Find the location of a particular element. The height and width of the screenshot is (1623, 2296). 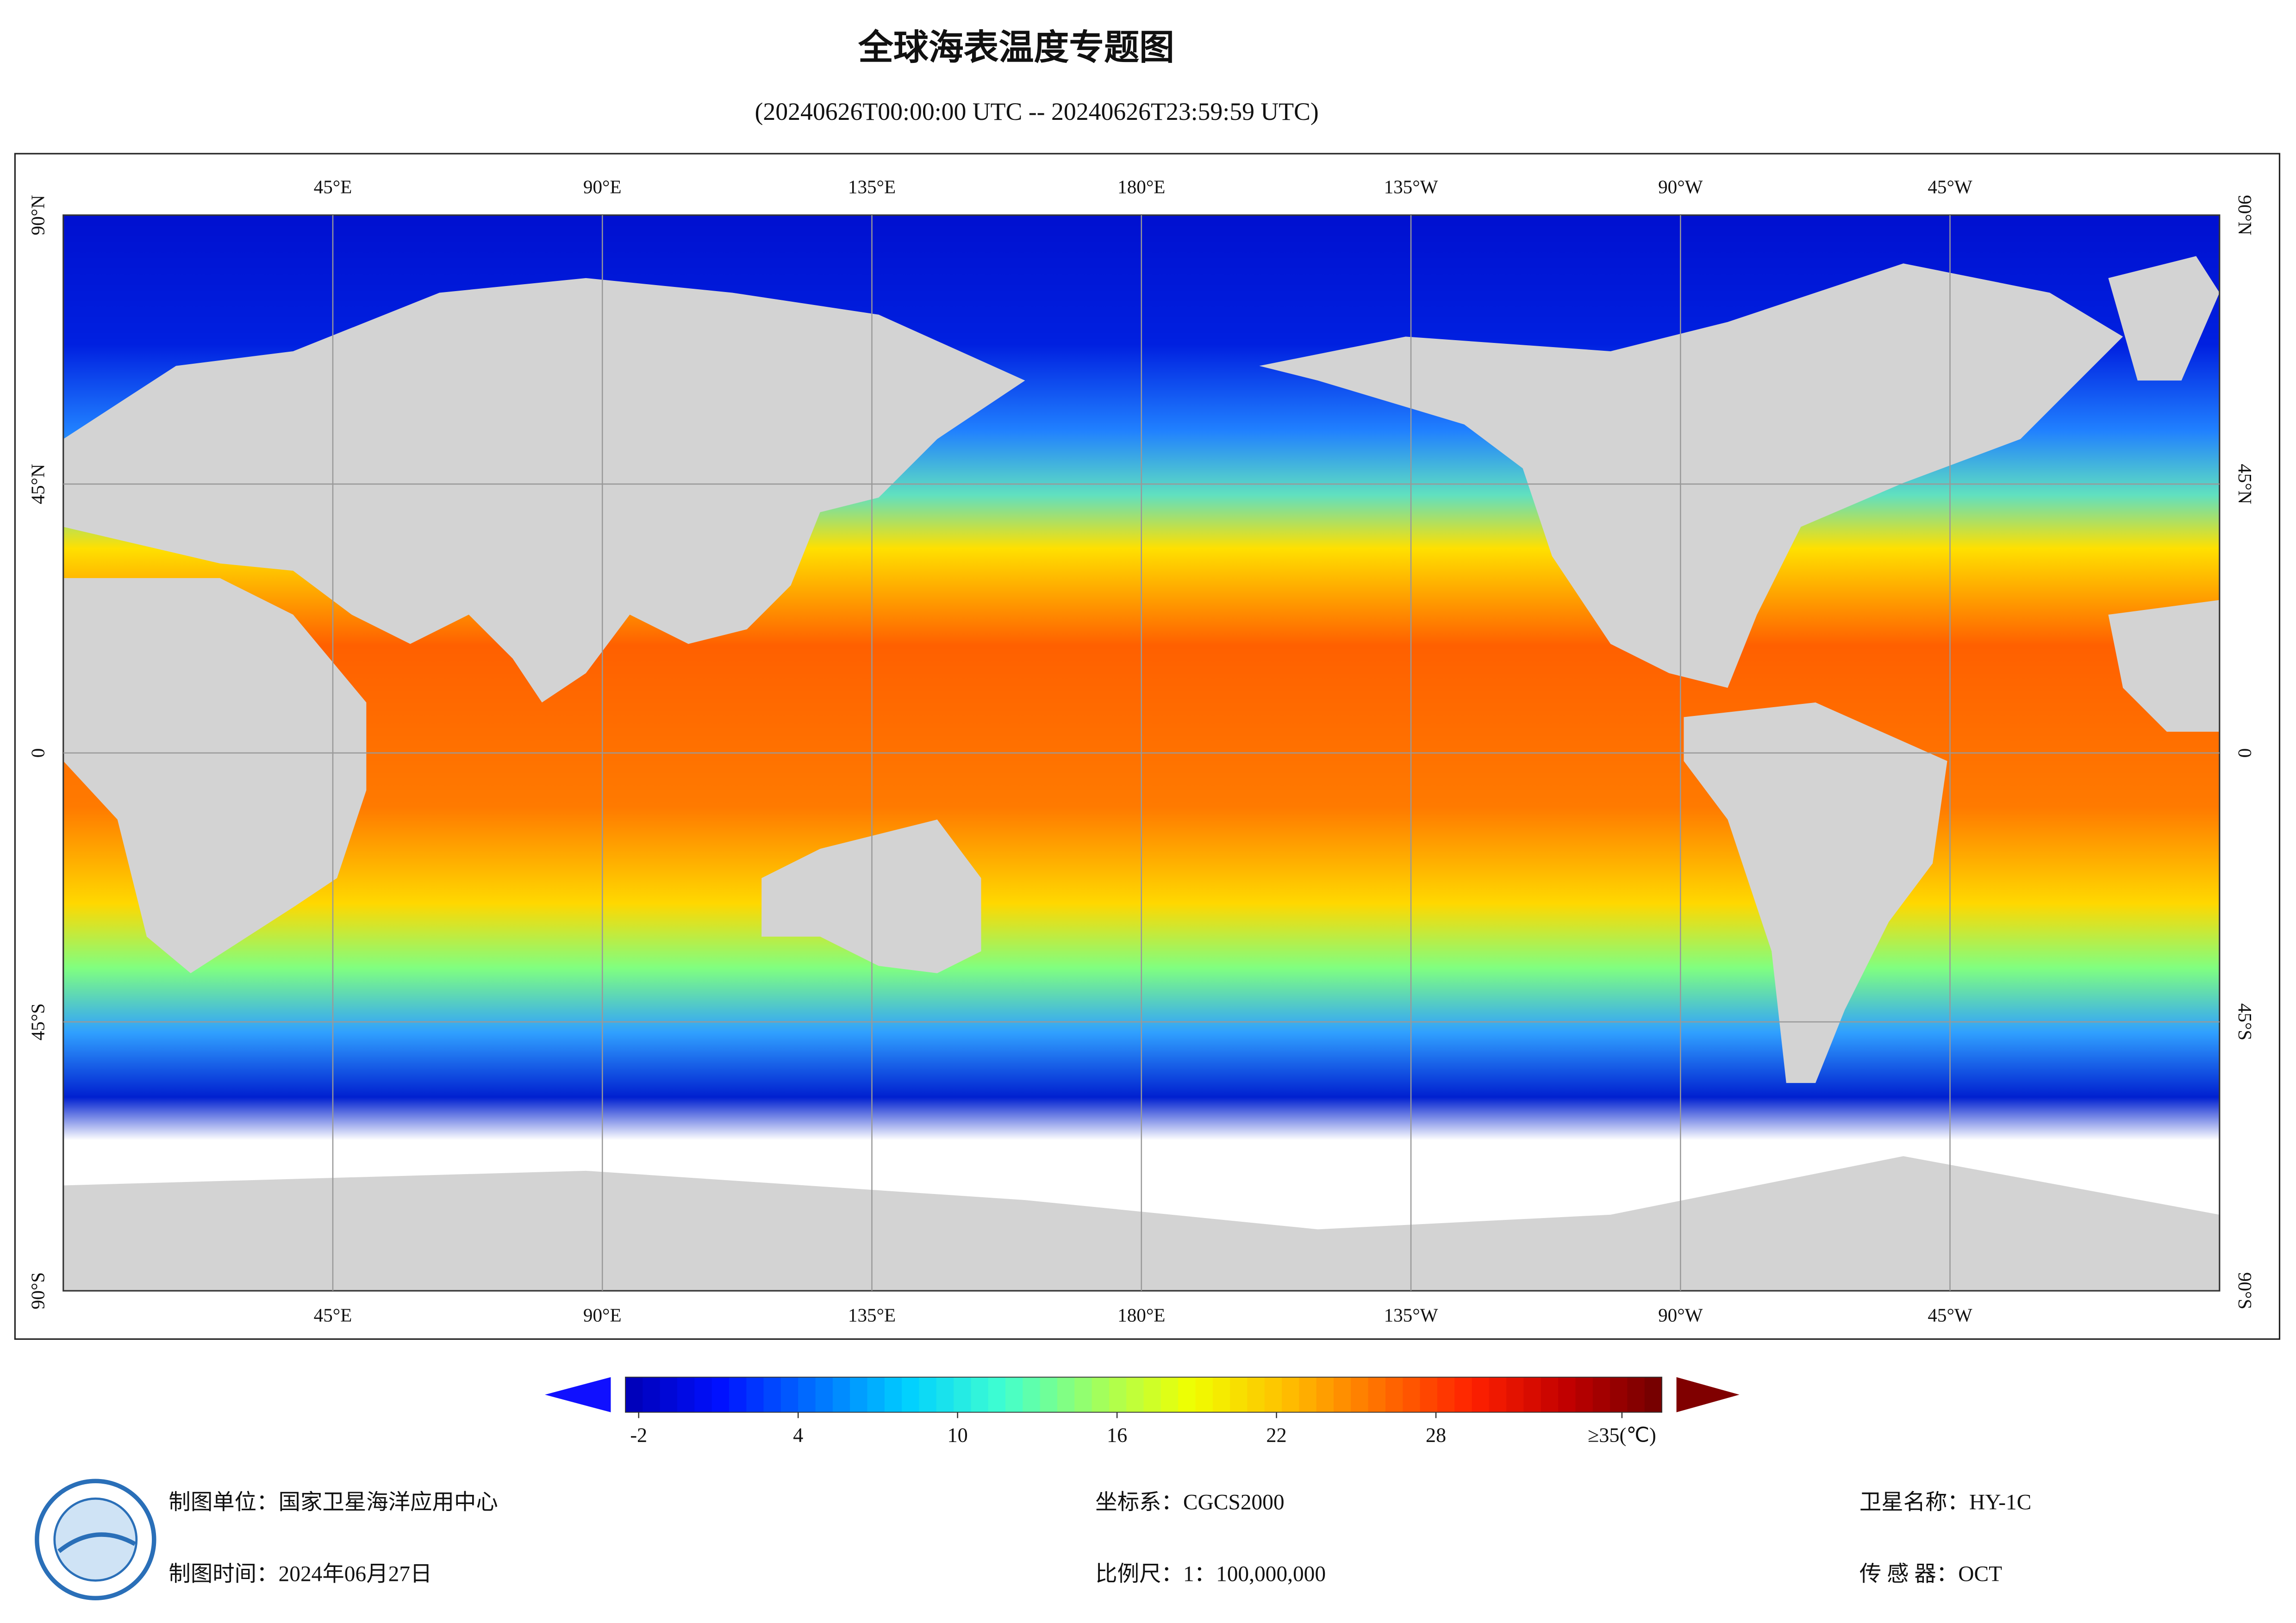

footer-item: 传 感 器：OCT is located at coordinates (1930, 1574).